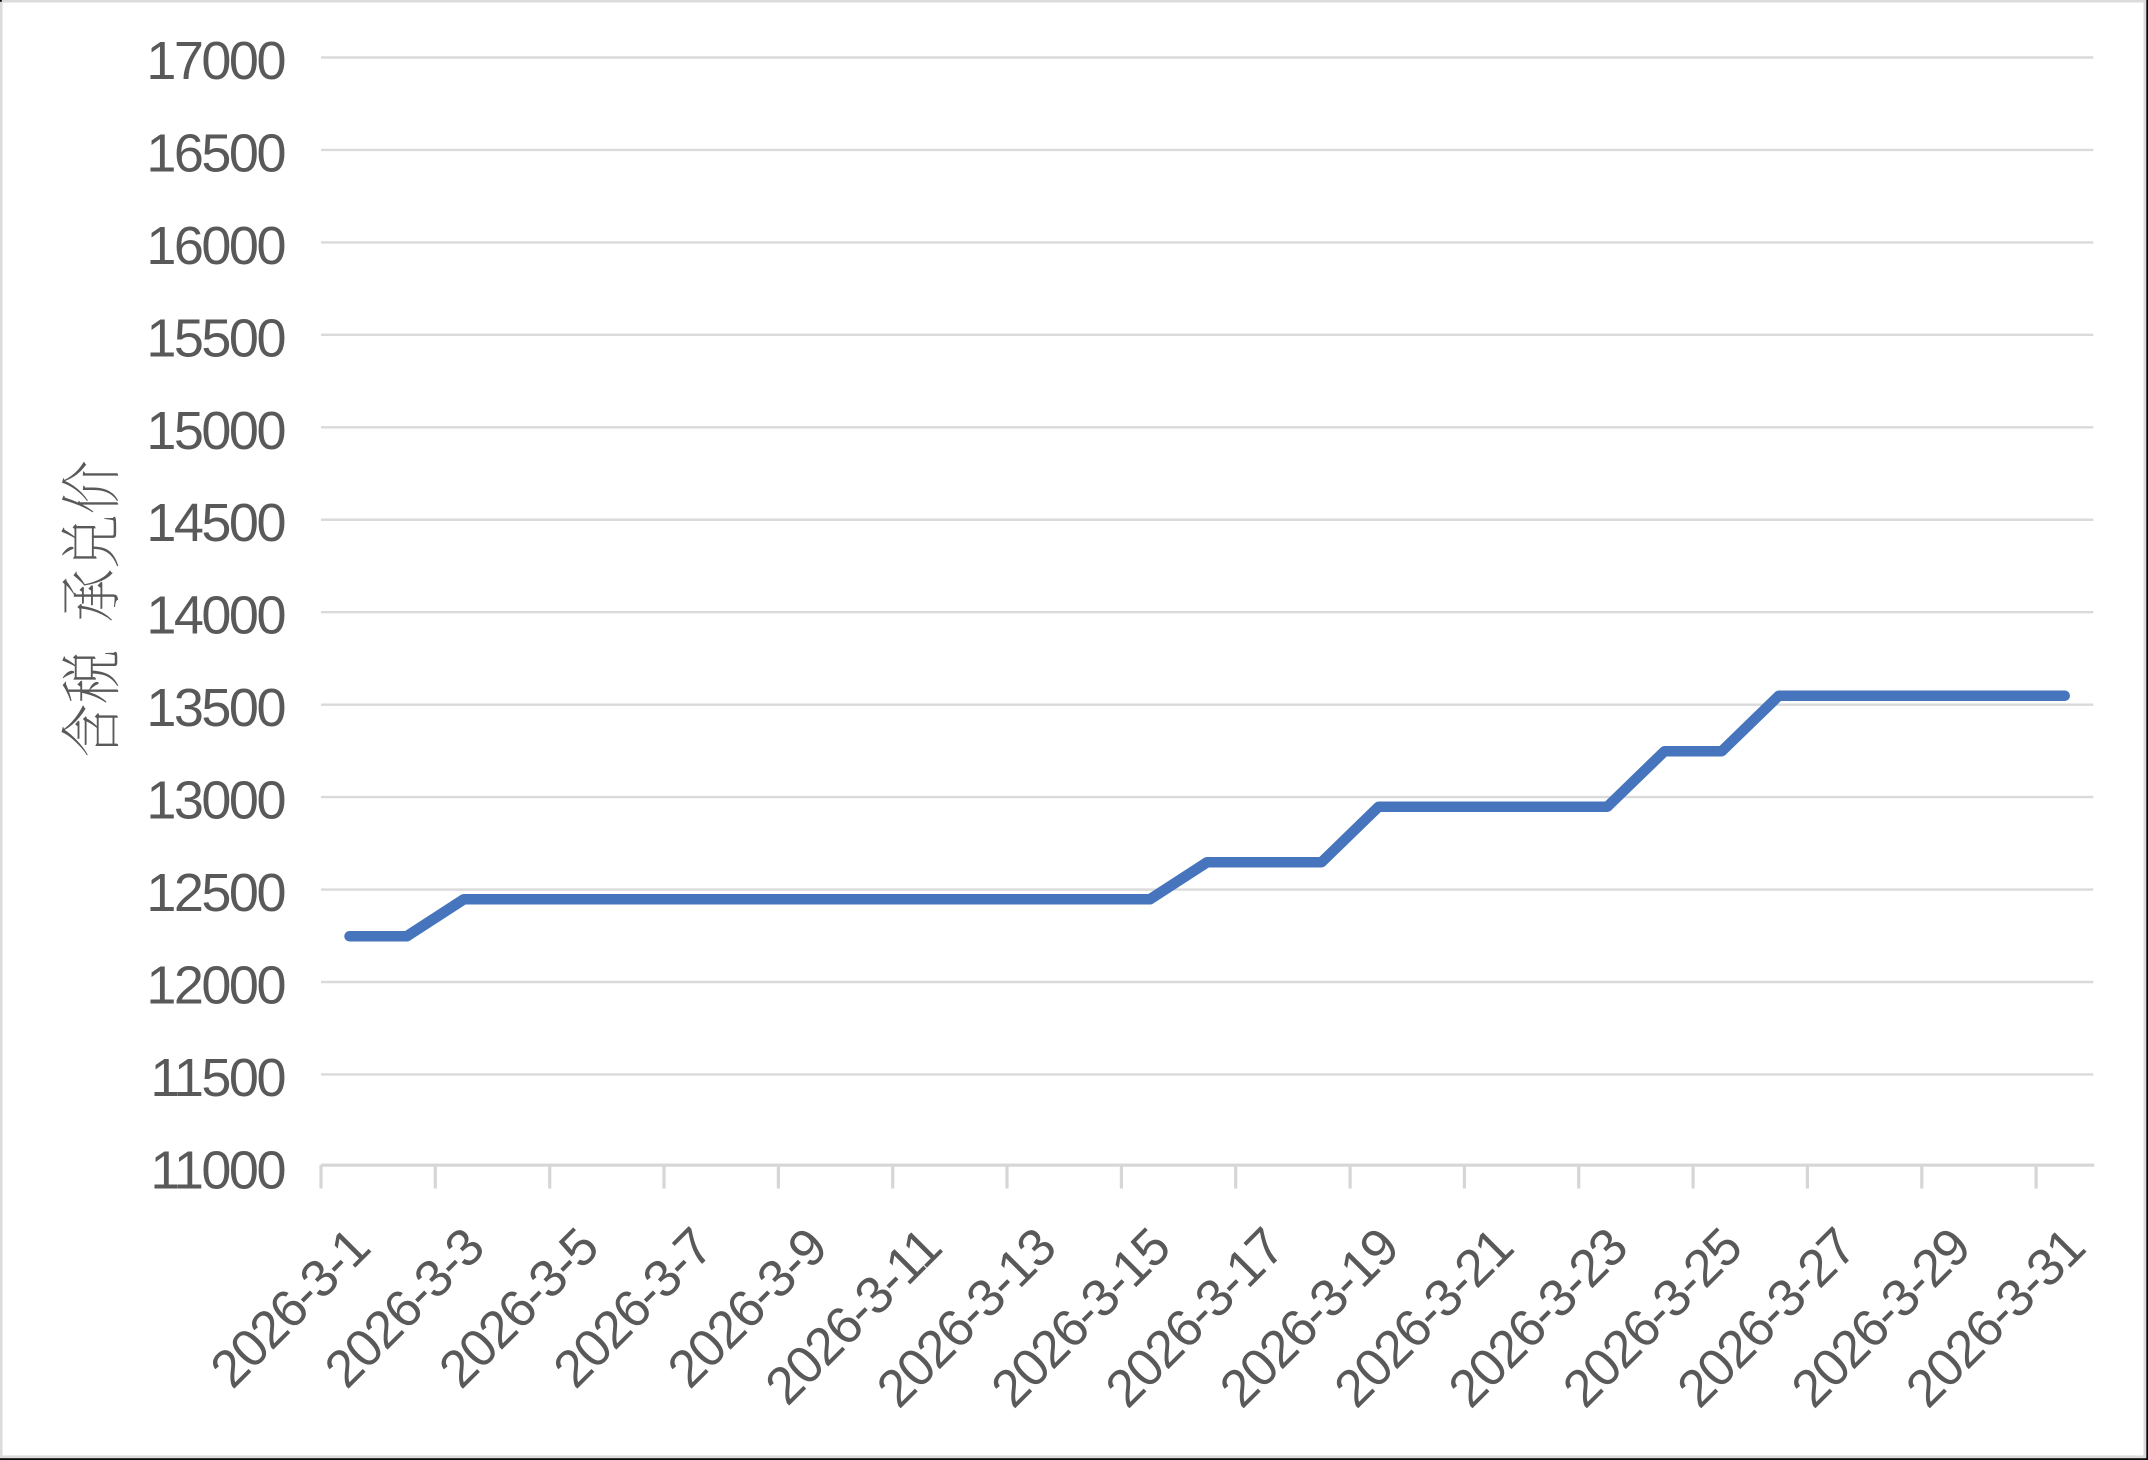 The image size is (2148, 1460). I want to click on svg-text: 14000, so click(215, 616).